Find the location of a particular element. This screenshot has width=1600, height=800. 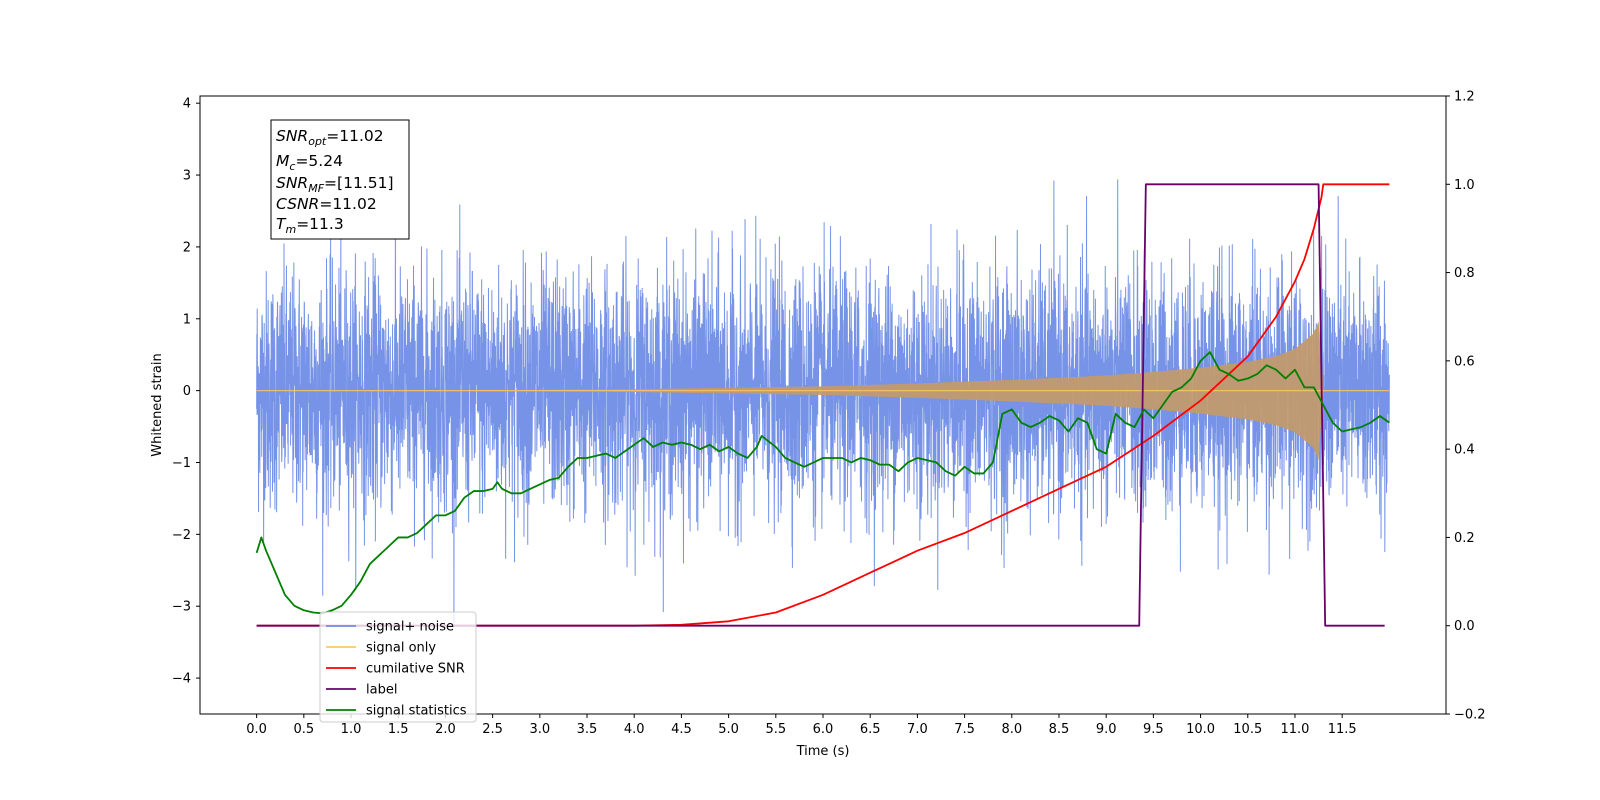

y-right-tick-label-5: 0.2 is located at coordinates (1464, 538).